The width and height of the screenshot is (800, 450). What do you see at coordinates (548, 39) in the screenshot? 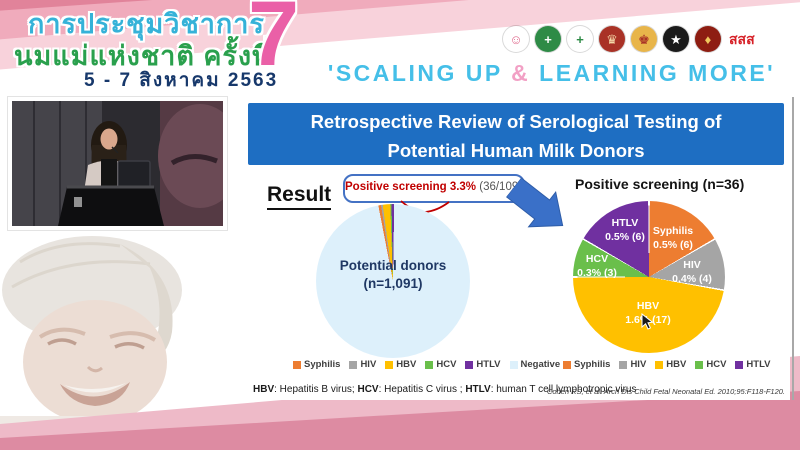
I see `public-health-ministry-logo-icon: +` at bounding box center [548, 39].